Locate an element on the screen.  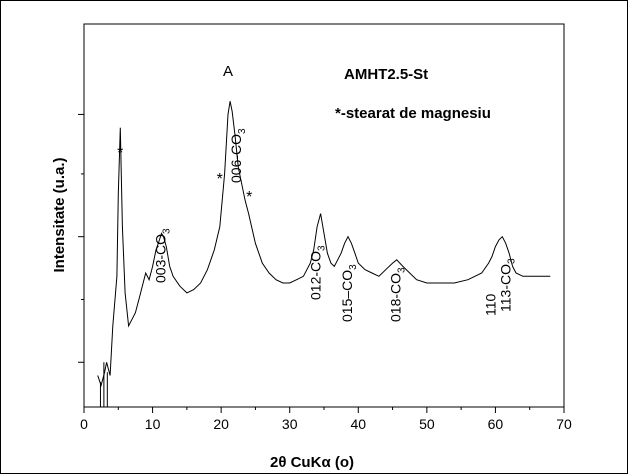
x-tick-label: 30 is located at coordinates (290, 424).